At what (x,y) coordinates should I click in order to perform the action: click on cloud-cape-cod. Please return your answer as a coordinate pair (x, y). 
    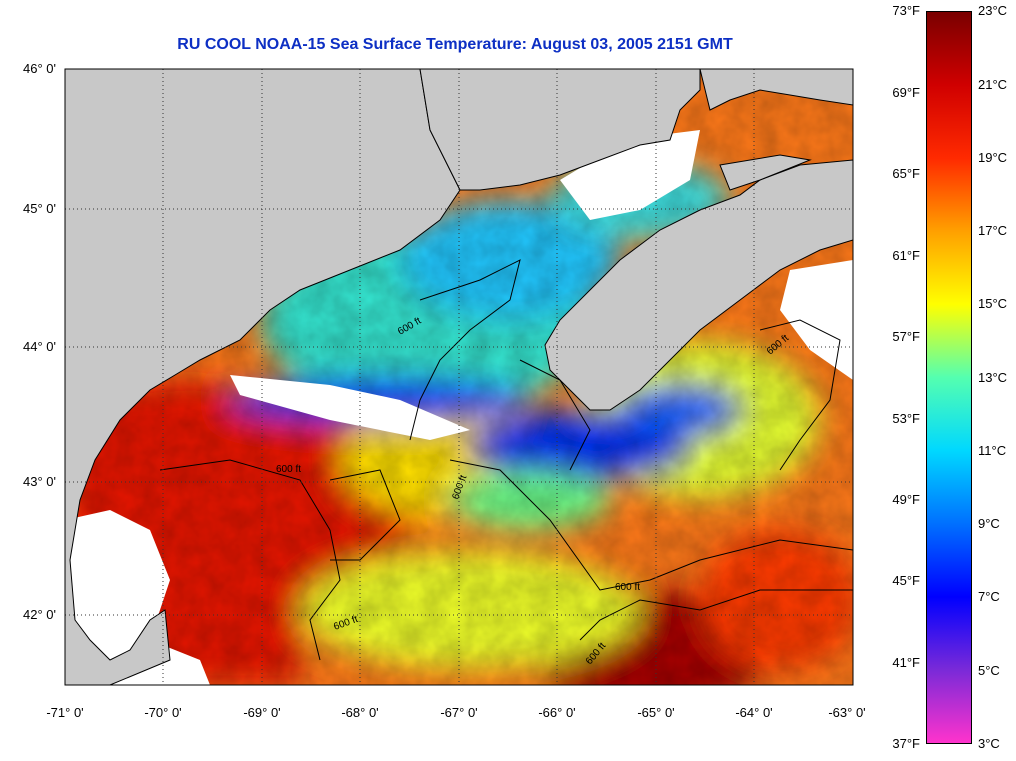
    Looking at the image, I should click on (137, 597).